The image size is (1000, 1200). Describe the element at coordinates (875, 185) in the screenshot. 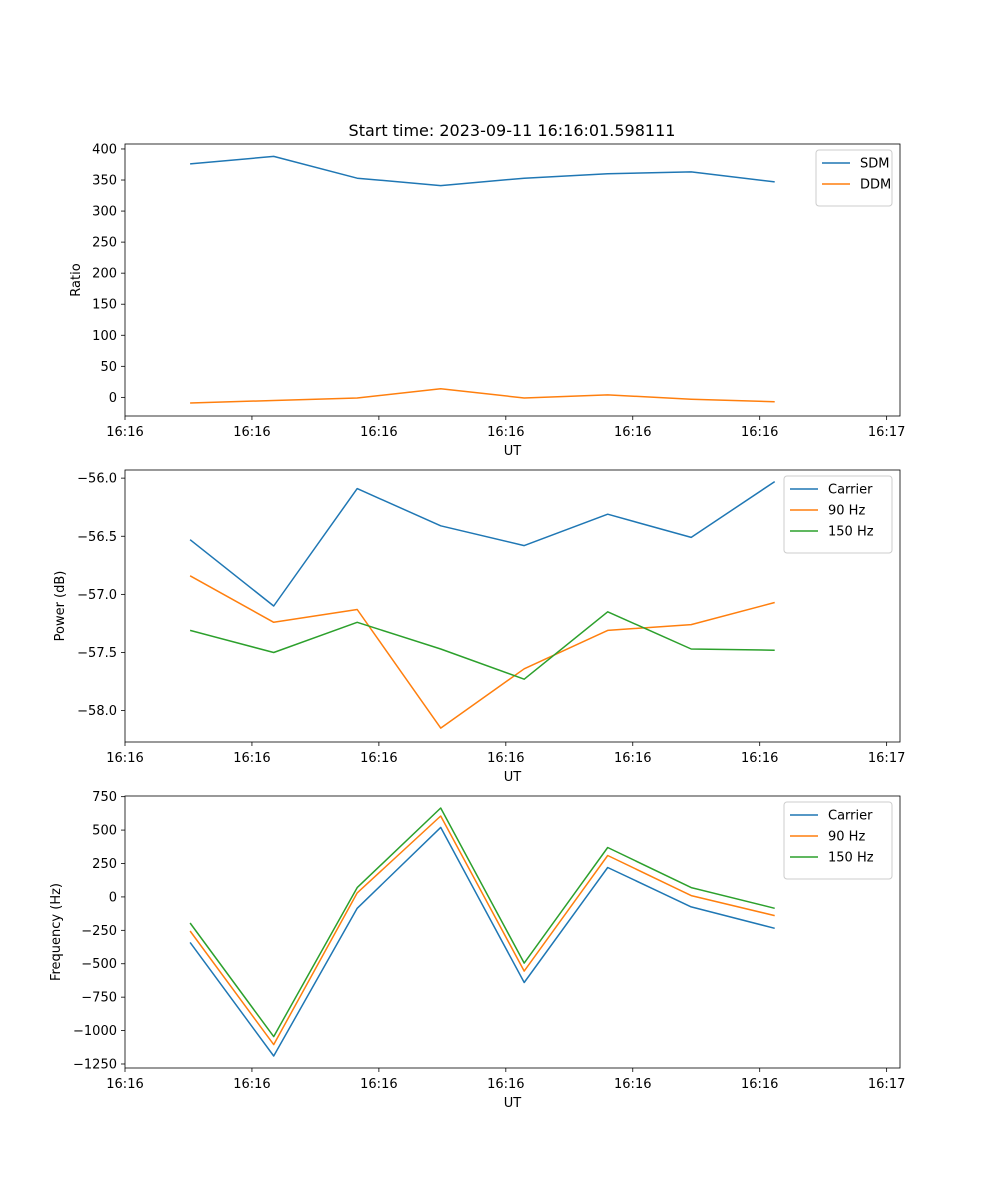

I see `legend-label: DDM` at that location.